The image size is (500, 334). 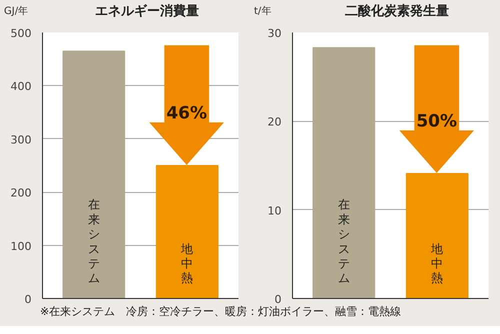 I want to click on annotation: 46%, so click(x=187, y=113).